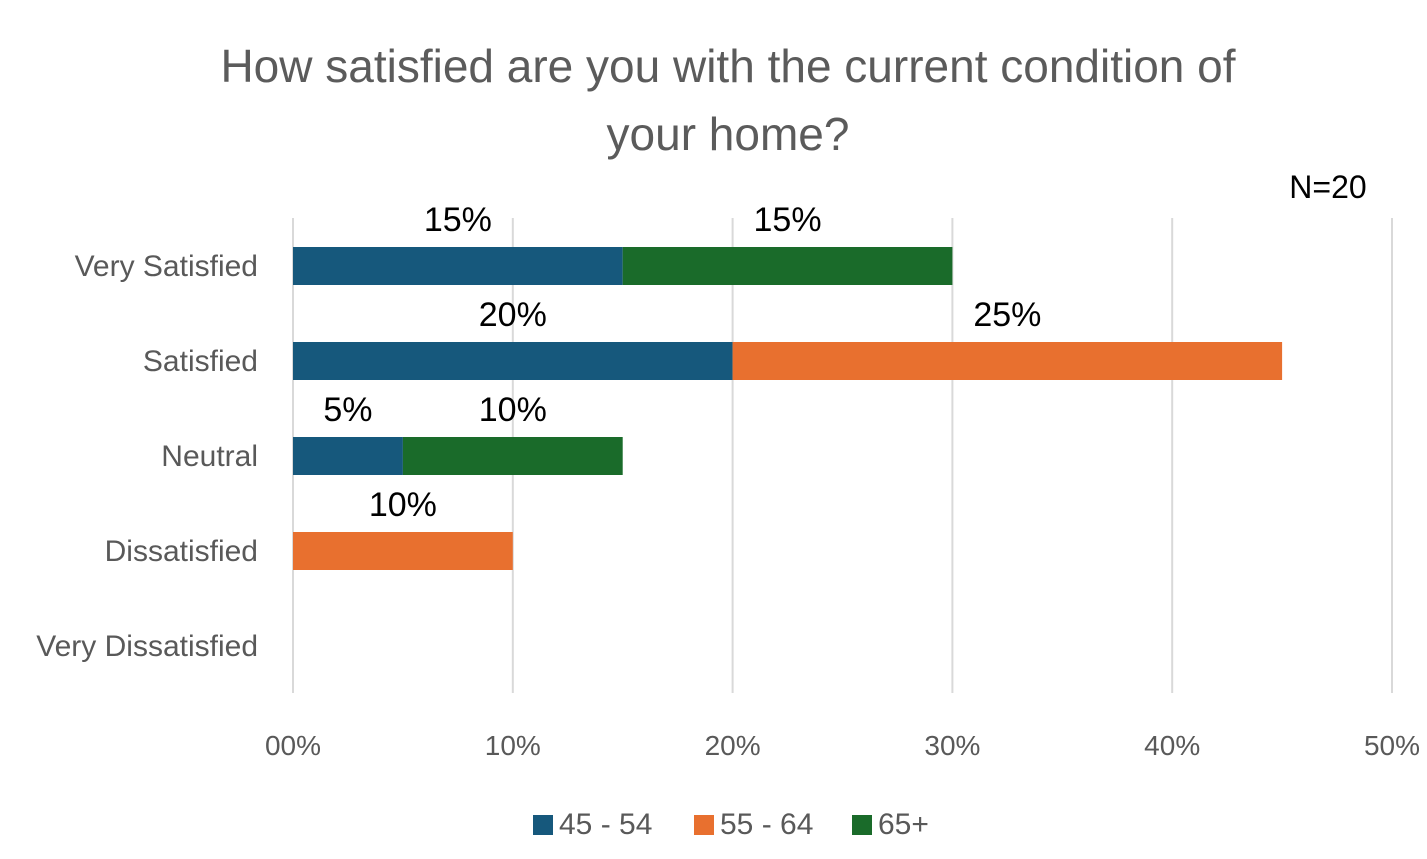  What do you see at coordinates (842, 745) in the screenshot?
I see `x-axis-tick-labels: 00% 10% 20% 30% 40% 50%` at bounding box center [842, 745].